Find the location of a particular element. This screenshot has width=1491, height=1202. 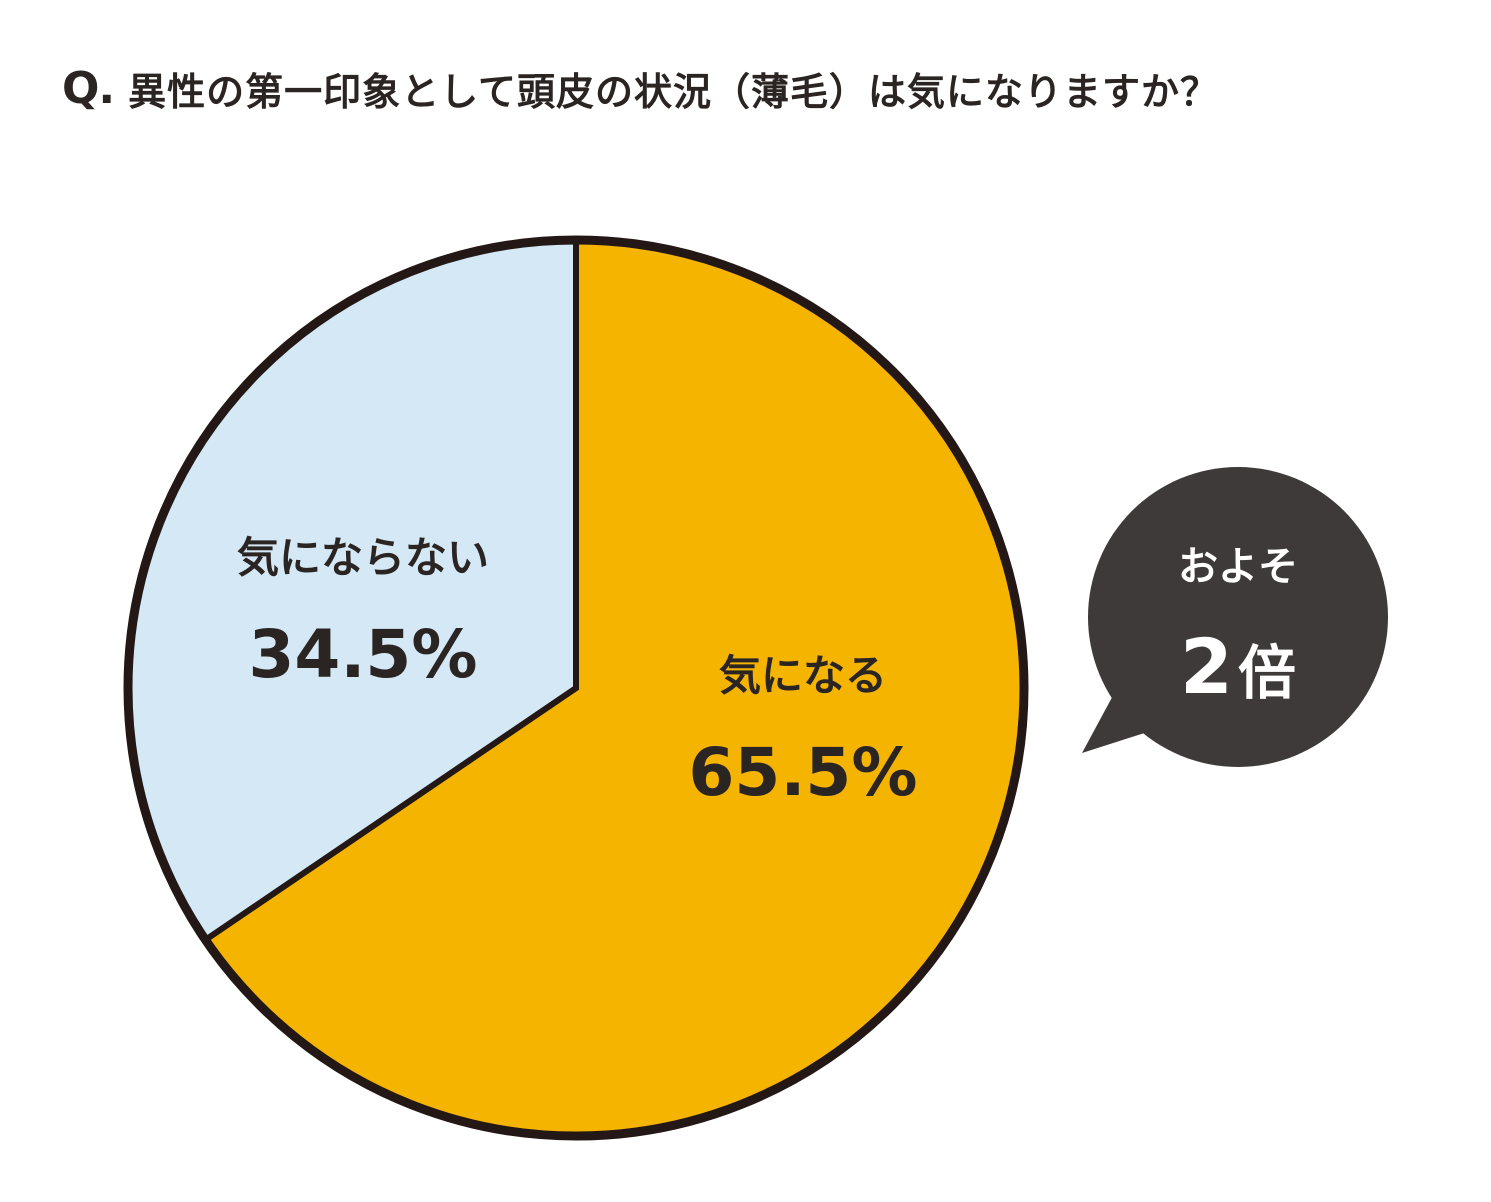

callout-line2: 2 倍 is located at coordinates (1238, 666).